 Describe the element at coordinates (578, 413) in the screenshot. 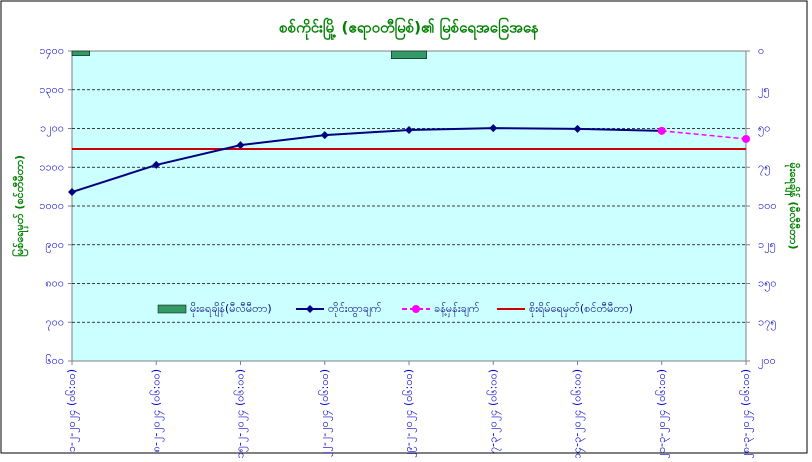

I see `x-tick-label: ၁၄-၃-၂၀၂၄ (၀၆:၀၀)` at that location.